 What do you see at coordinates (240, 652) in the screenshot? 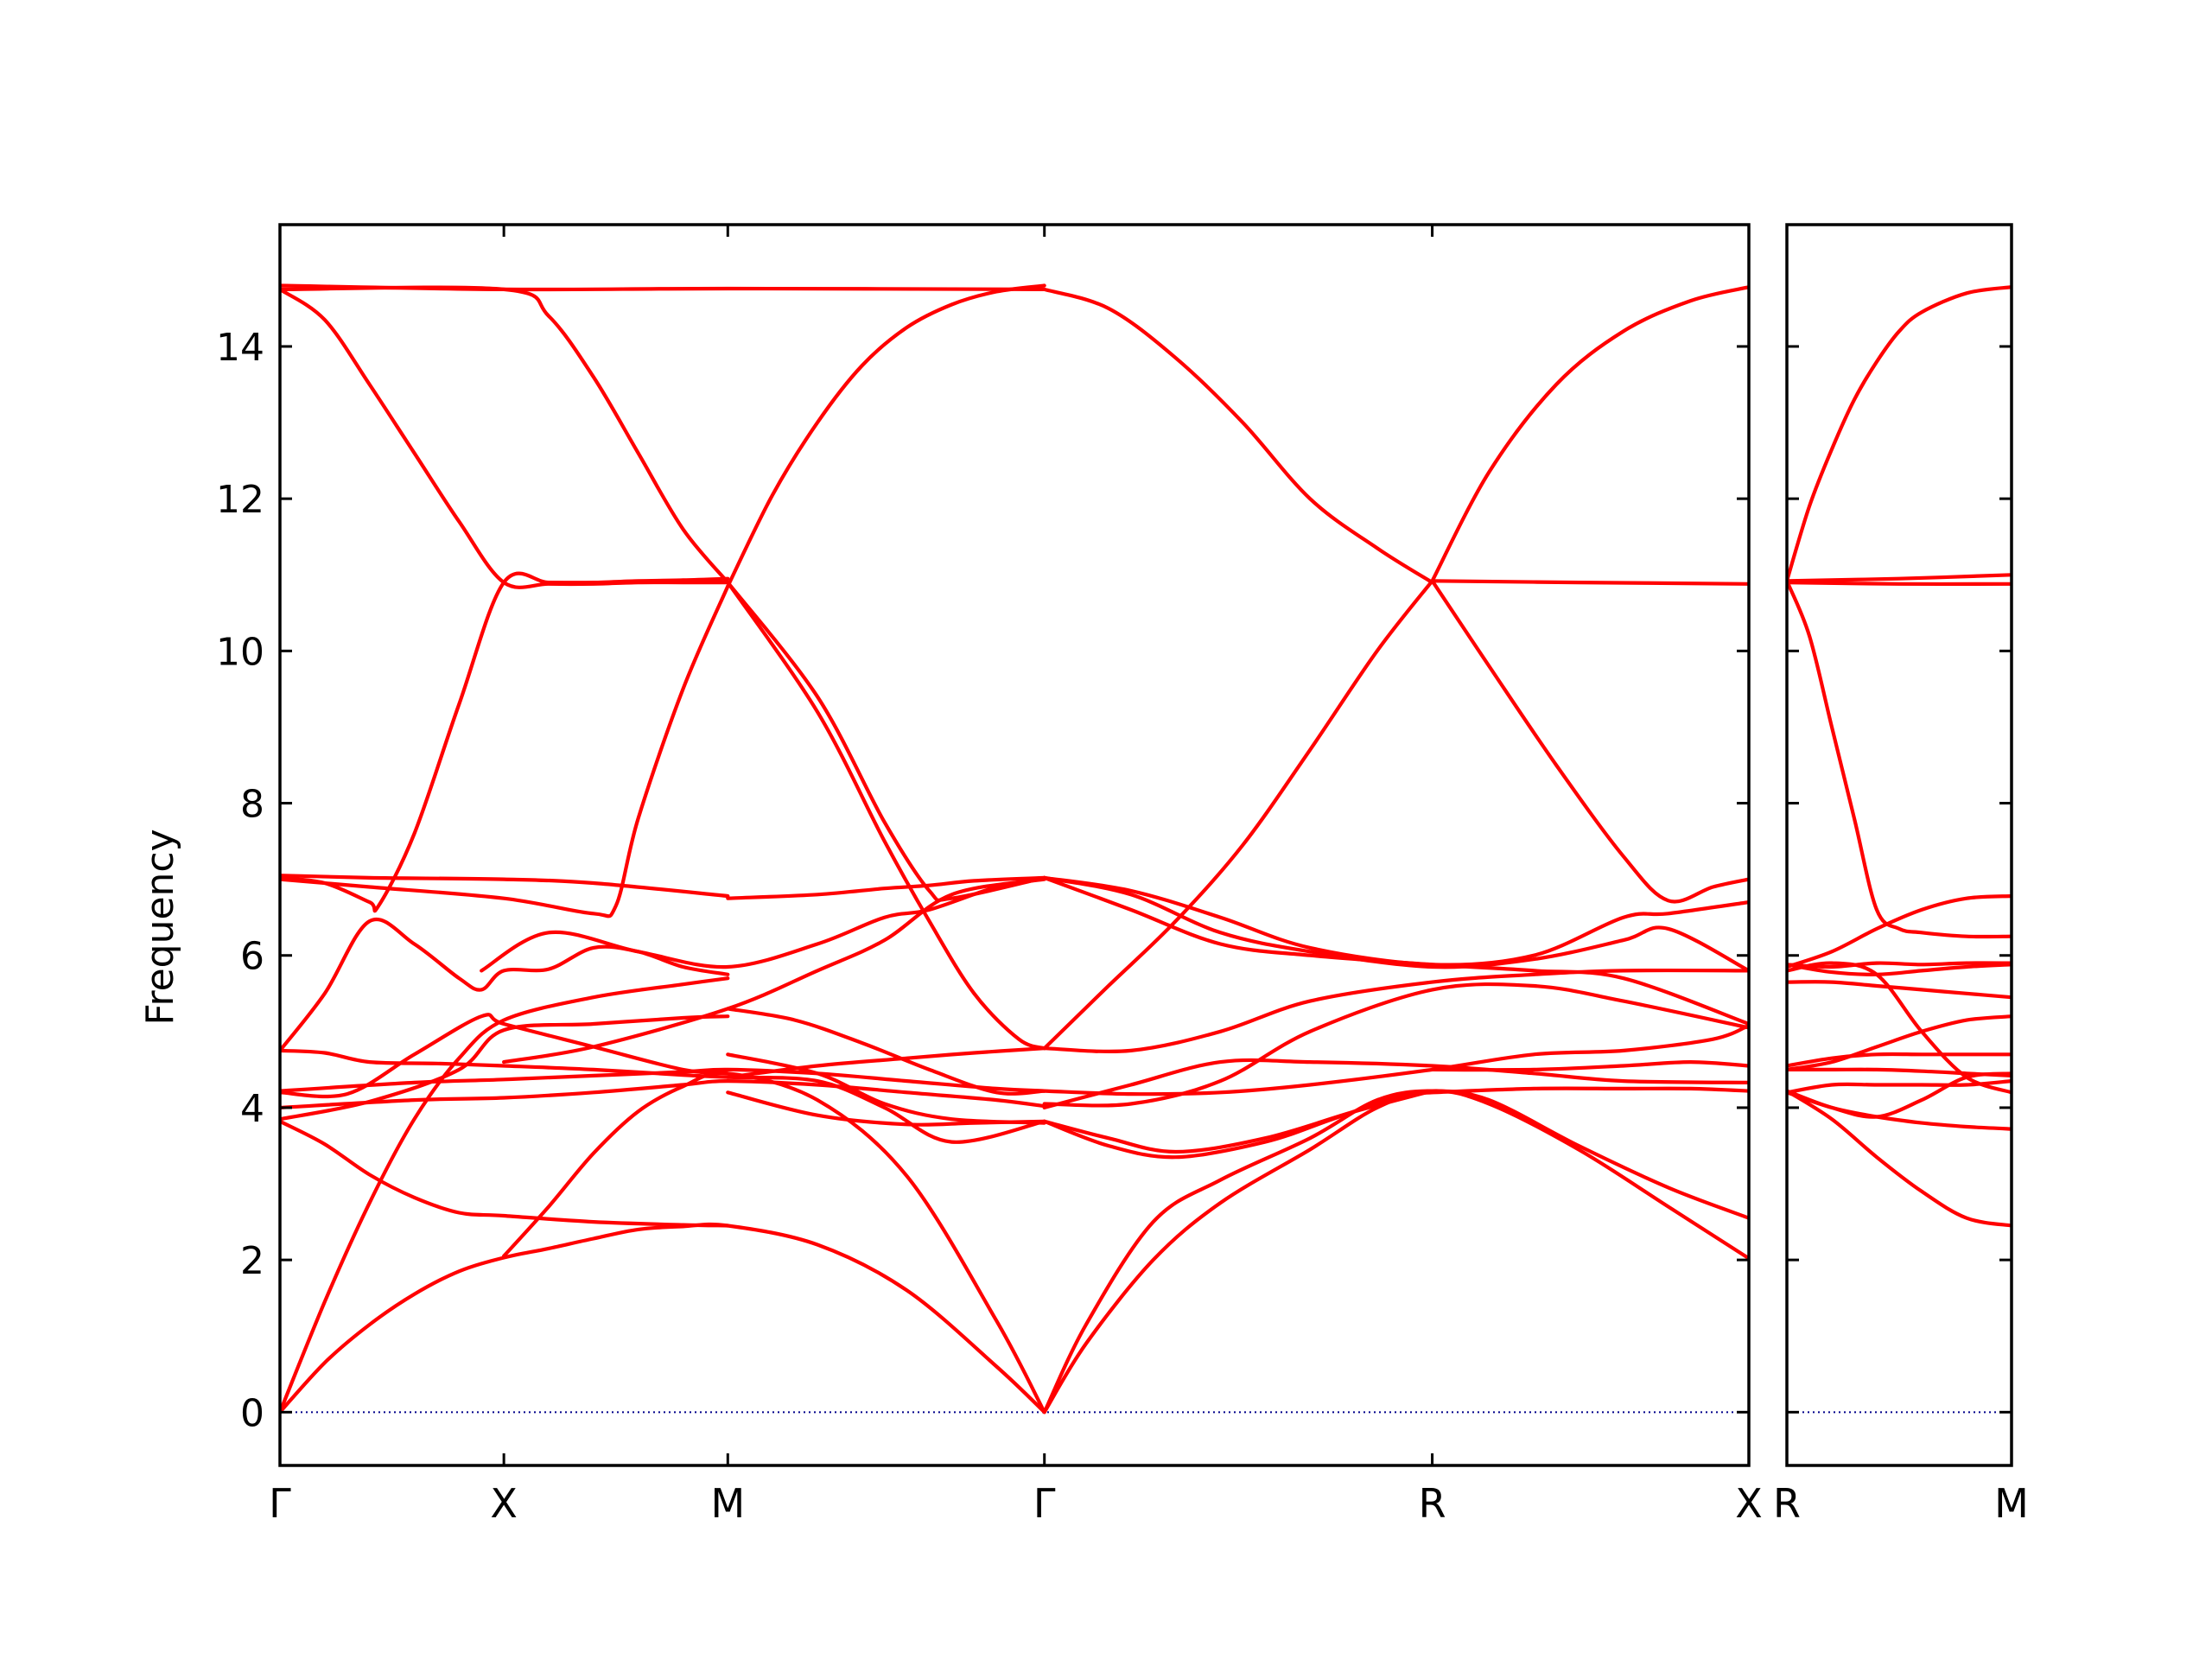
I see `y-tick-label: 10` at bounding box center [240, 652].